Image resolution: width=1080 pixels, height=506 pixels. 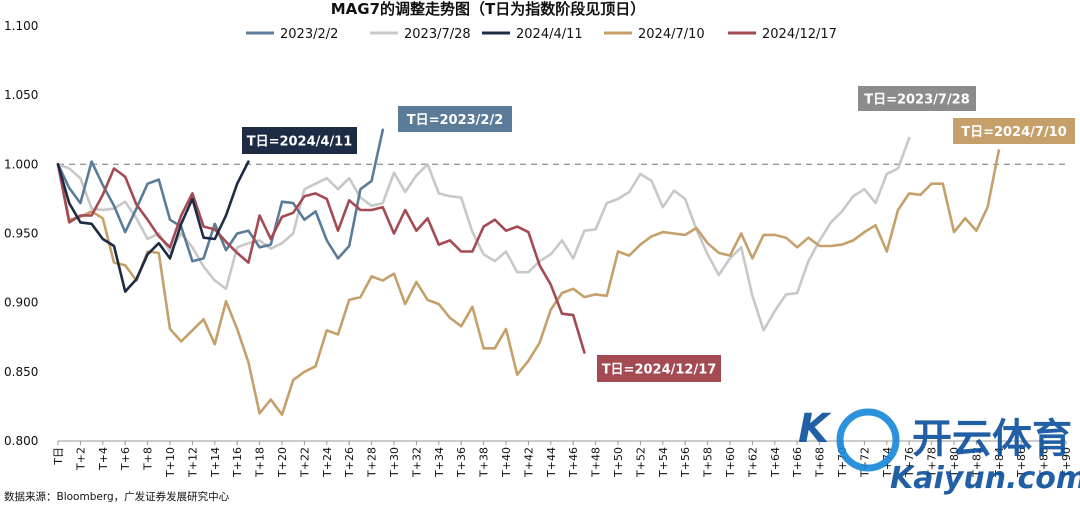 I want to click on x-tick-label: T+68, so click(x=820, y=462).